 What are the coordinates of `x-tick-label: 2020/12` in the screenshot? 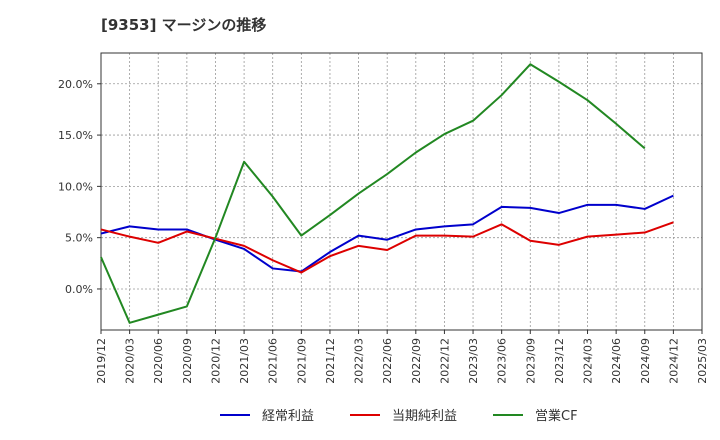 It's located at (215, 361).